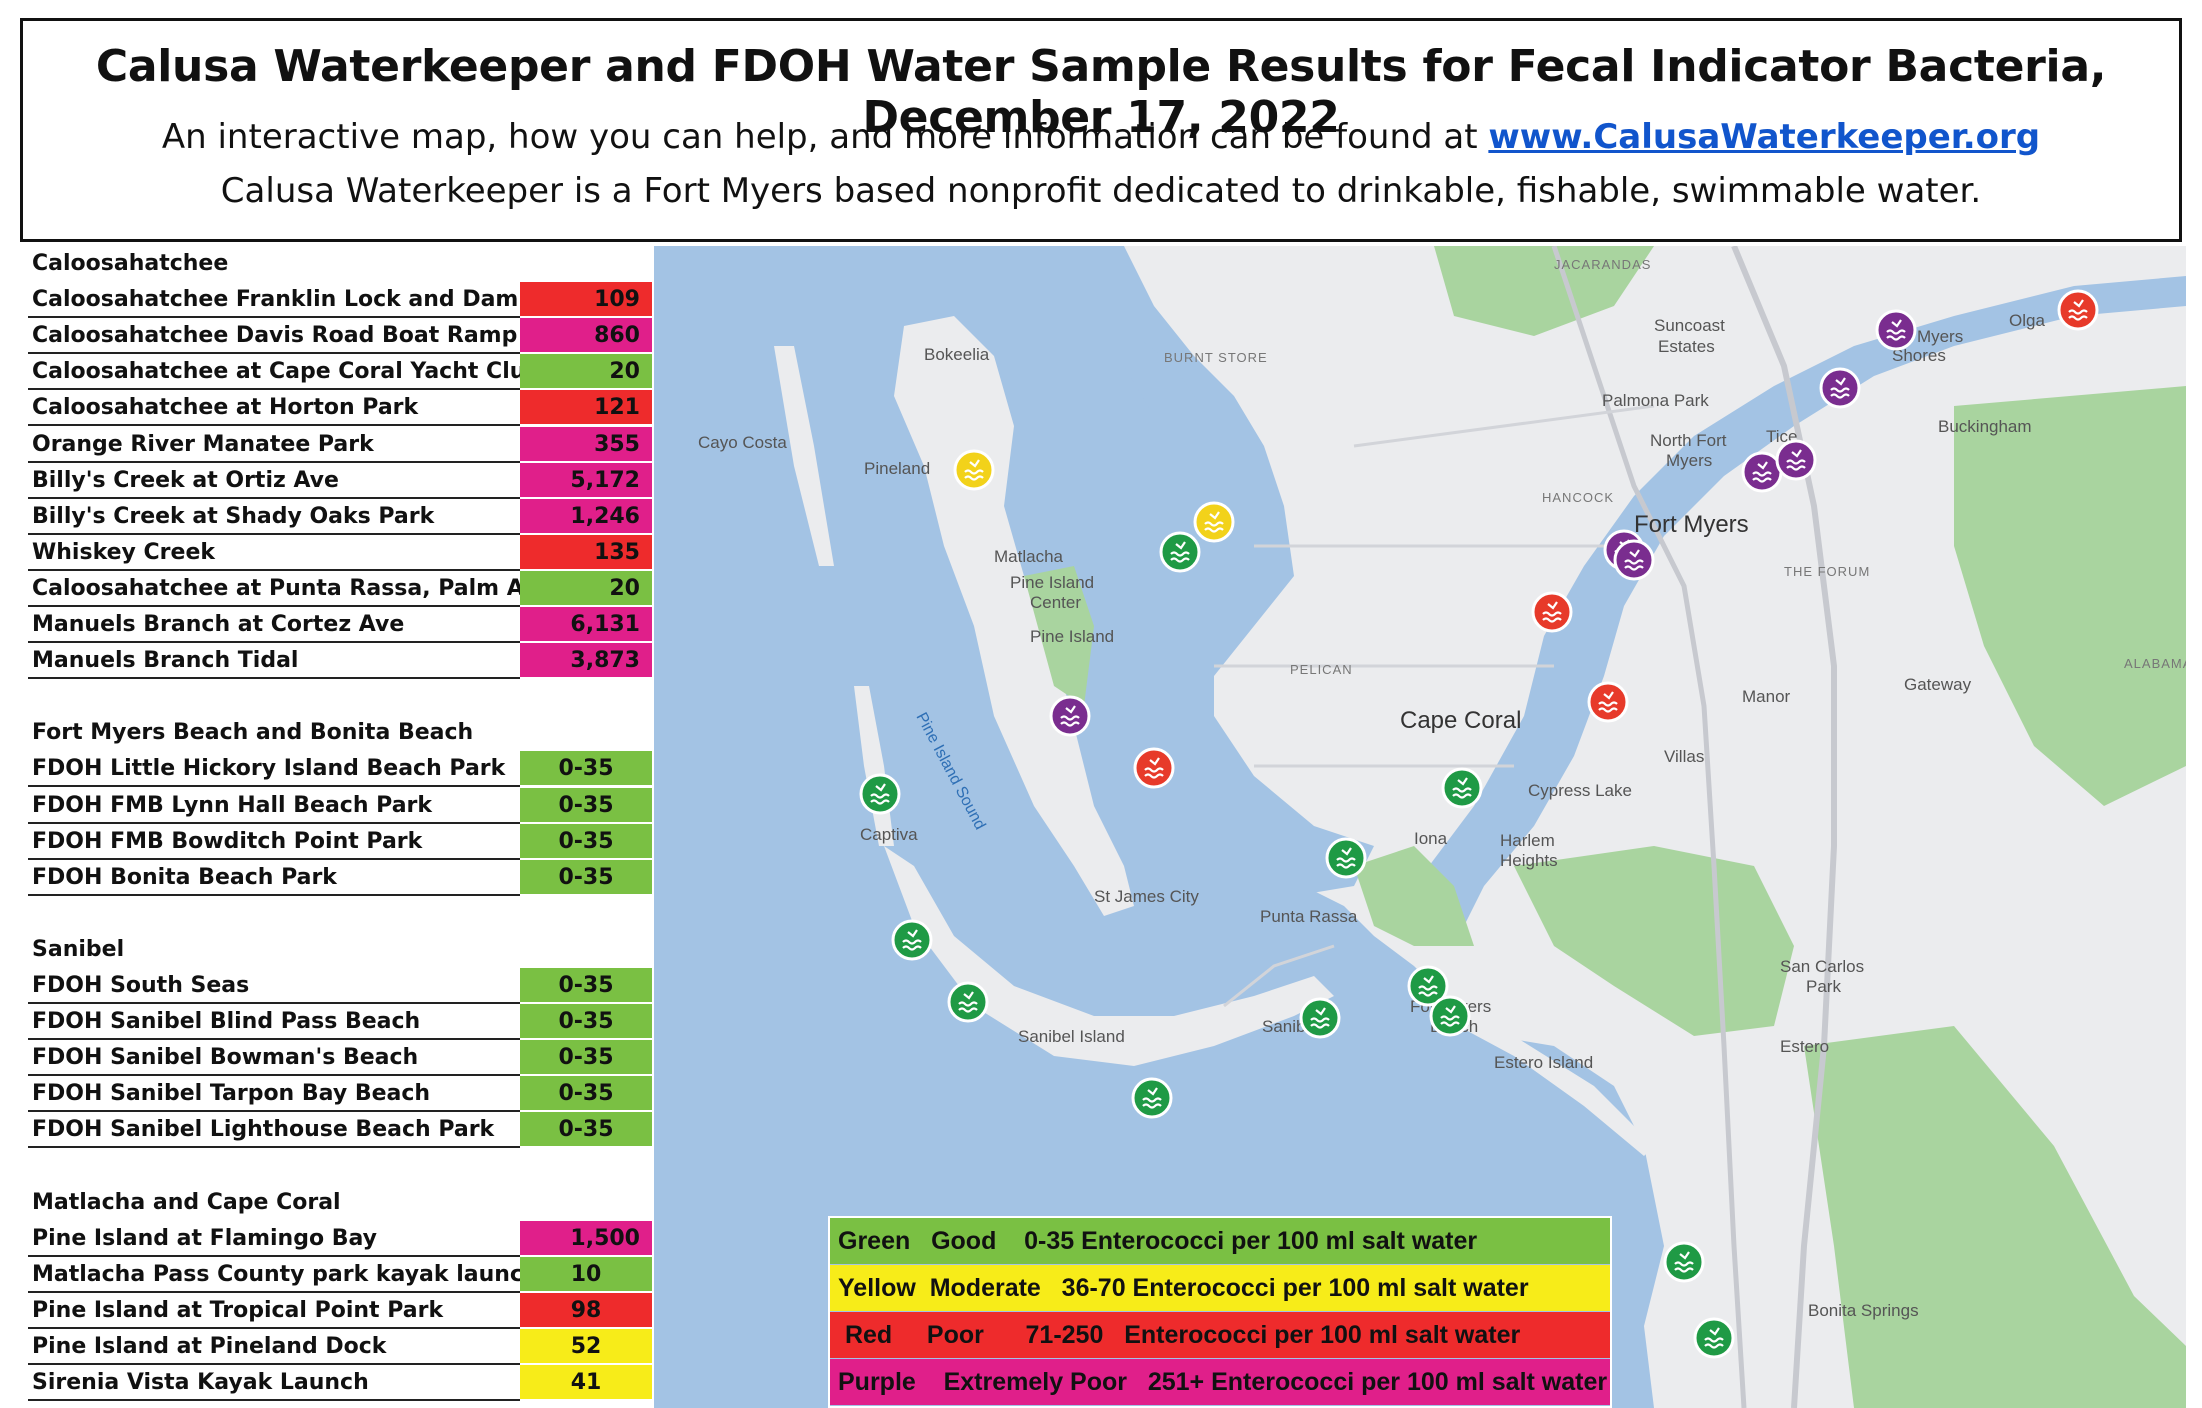 The width and height of the screenshot is (2202, 1408). I want to click on place-label: North Fort, so click(1688, 440).